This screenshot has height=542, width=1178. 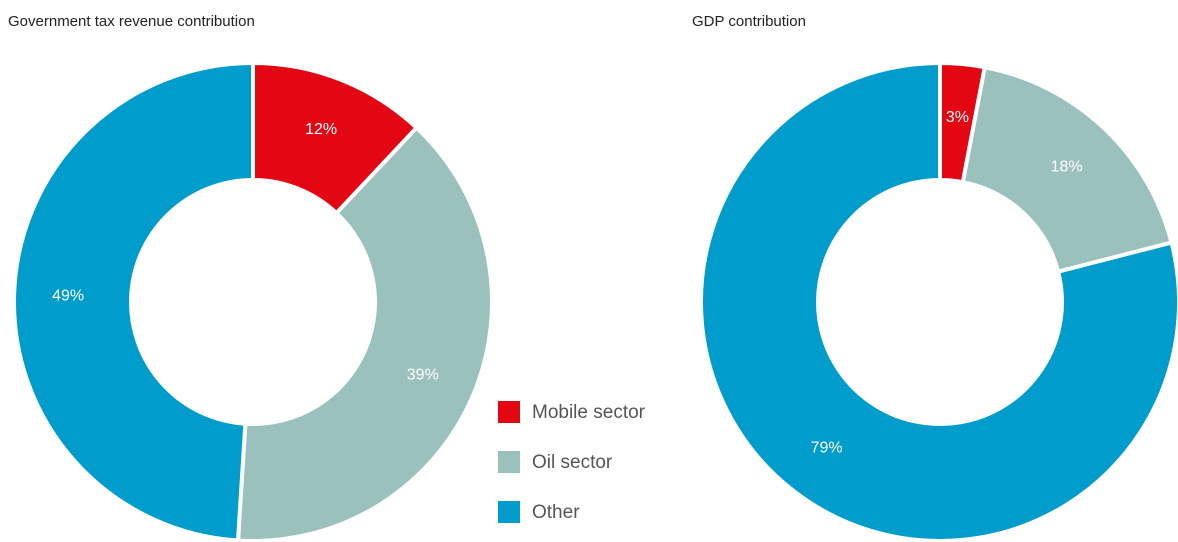 I want to click on chart-title: GDP contribution, so click(x=749, y=21).